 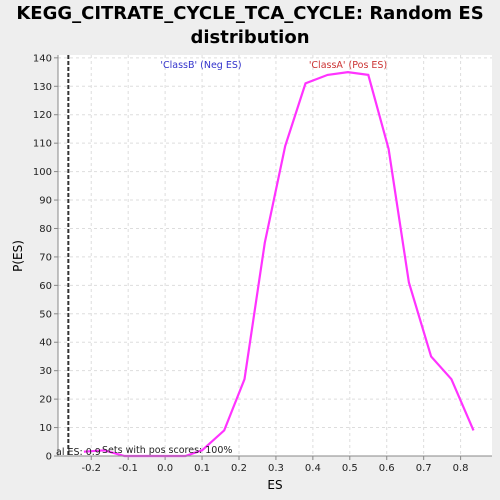 What do you see at coordinates (42, 144) in the screenshot?
I see `y-tick-label: 110` at bounding box center [42, 144].